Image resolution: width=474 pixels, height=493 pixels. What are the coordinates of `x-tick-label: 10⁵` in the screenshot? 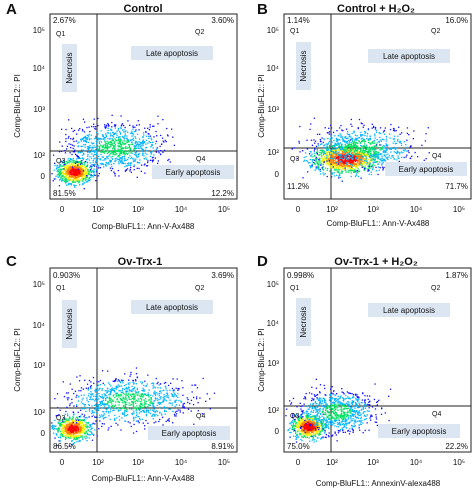 It's located at (224, 209).